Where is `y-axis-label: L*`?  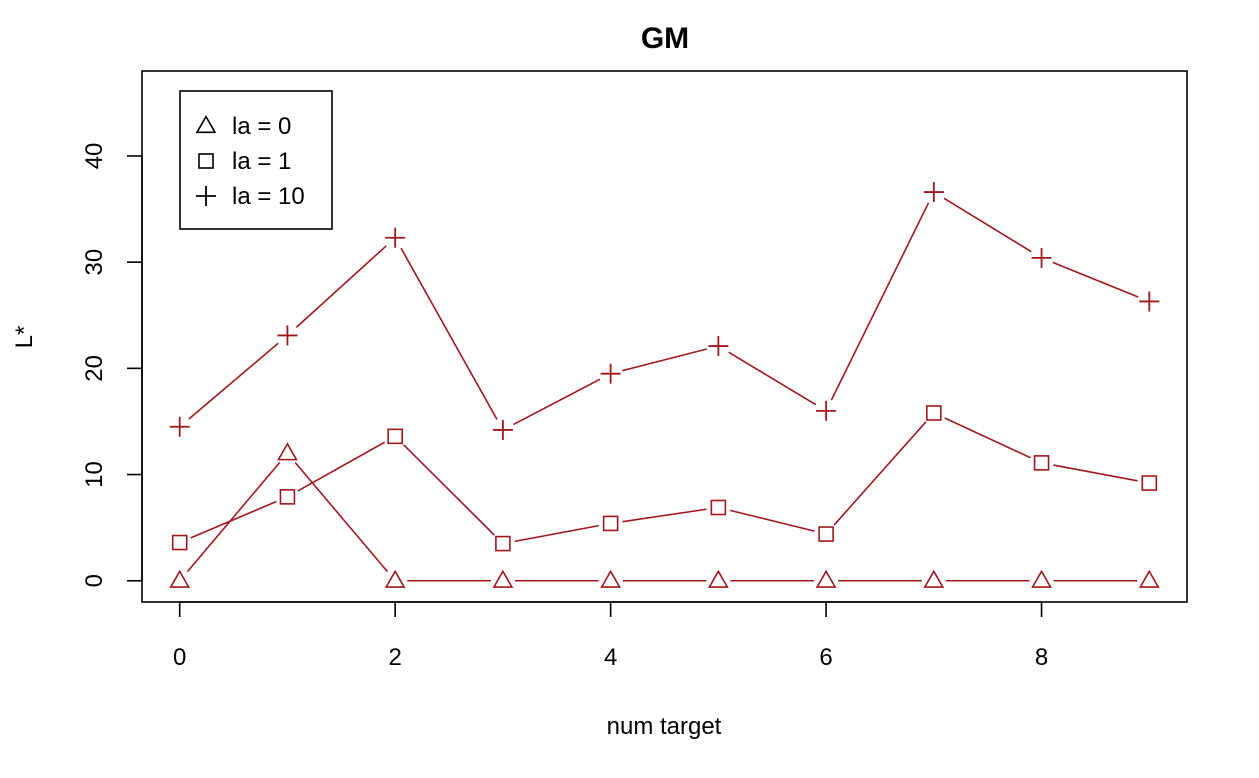
y-axis-label: L* is located at coordinates (24, 337).